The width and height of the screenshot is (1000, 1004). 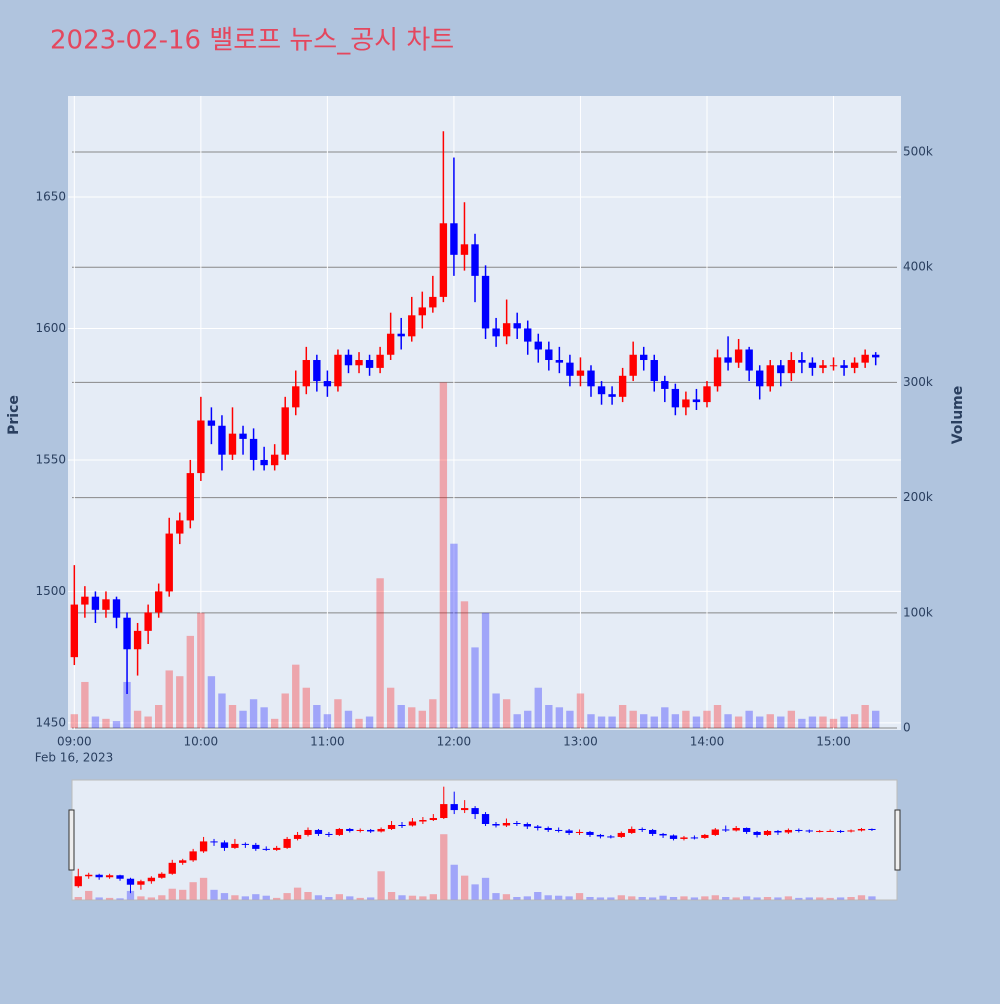 What do you see at coordinates (327, 742) in the screenshot?
I see `x-tick-label: 11:00` at bounding box center [327, 742].